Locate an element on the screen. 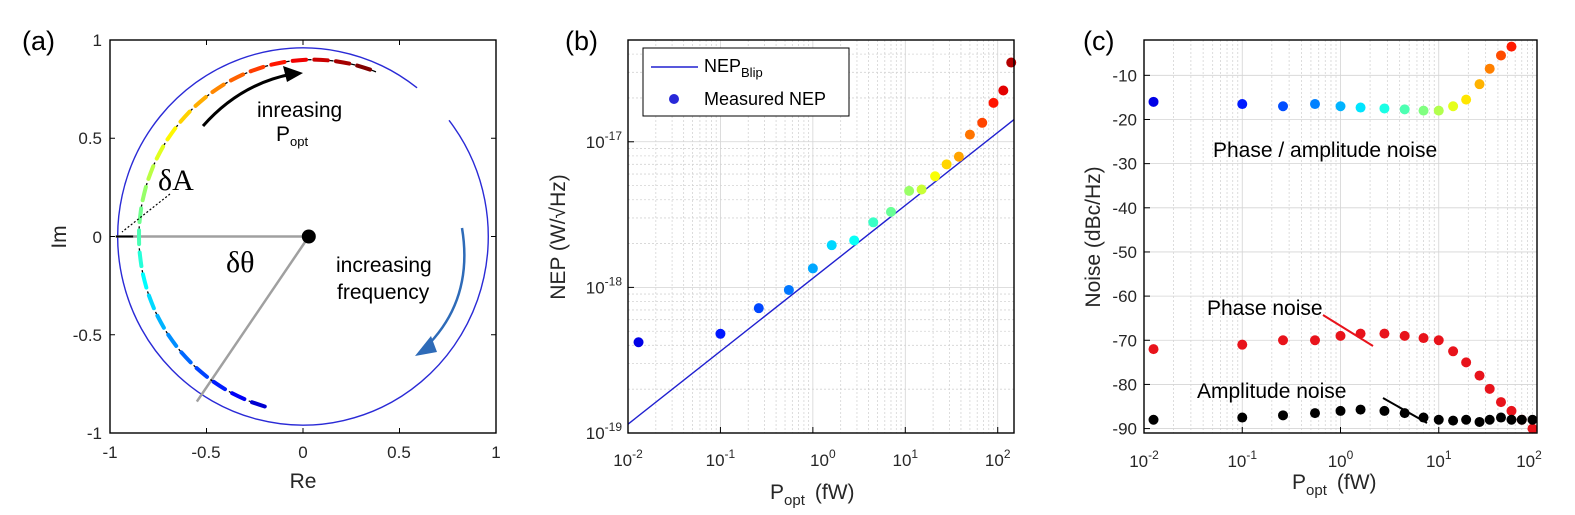  panel-c-ytick: -10 is located at coordinates (1124, 75).